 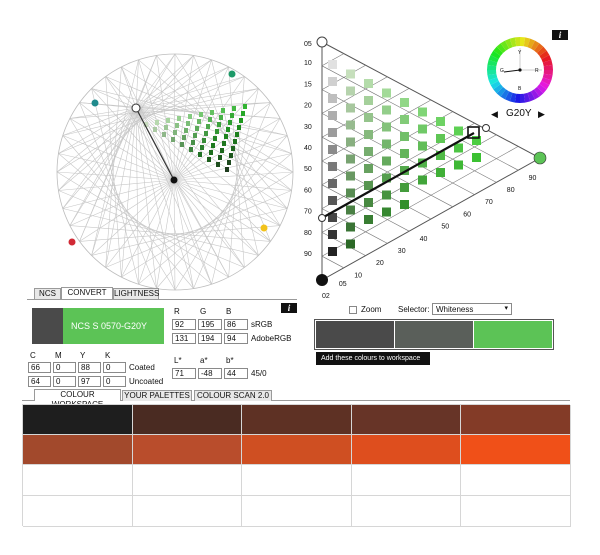 I want to click on uncoated-m-field, so click(x=64, y=381).